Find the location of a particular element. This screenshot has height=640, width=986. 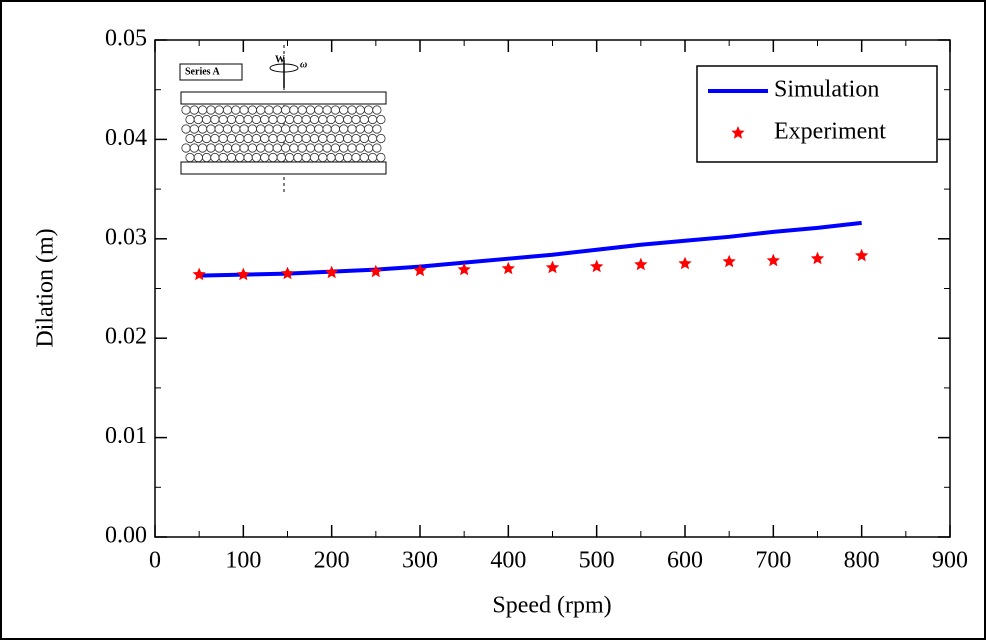

x-tick-label: 100 is located at coordinates (243, 561).